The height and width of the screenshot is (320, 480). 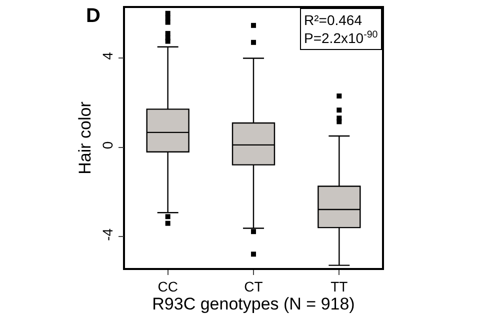 I want to click on x-tick-label: TT, so click(x=339, y=286).